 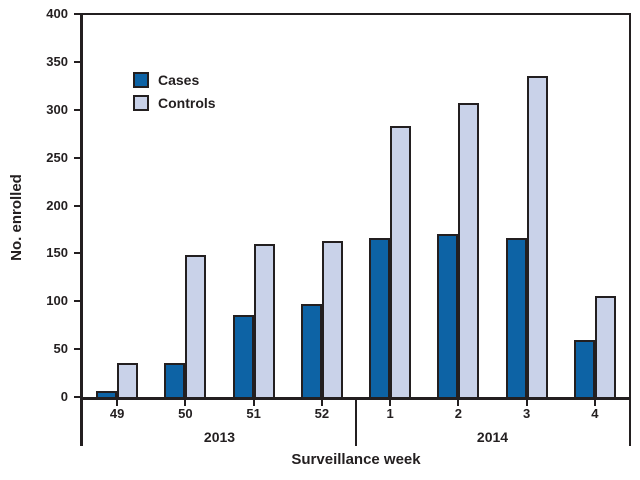 I want to click on y-tick-label-350: 350, so click(x=57, y=61).